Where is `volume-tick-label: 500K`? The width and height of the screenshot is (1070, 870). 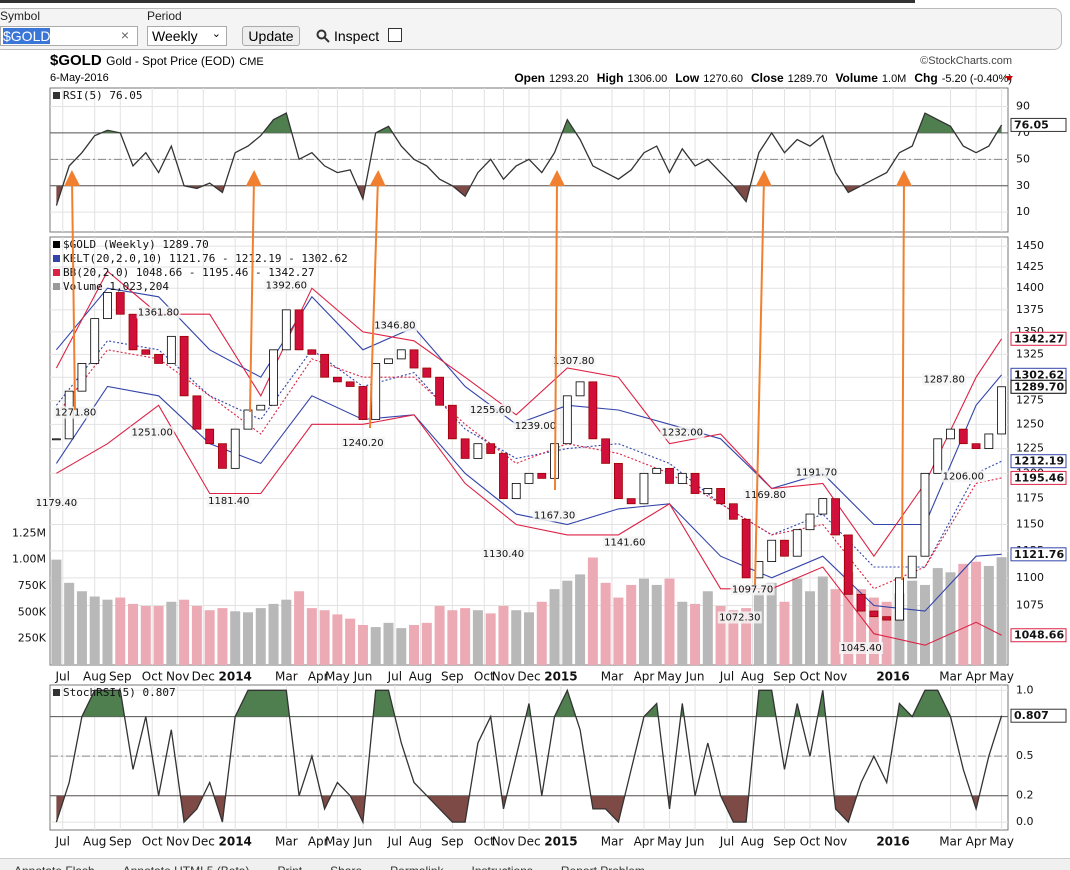
volume-tick-label: 500K is located at coordinates (32, 611).